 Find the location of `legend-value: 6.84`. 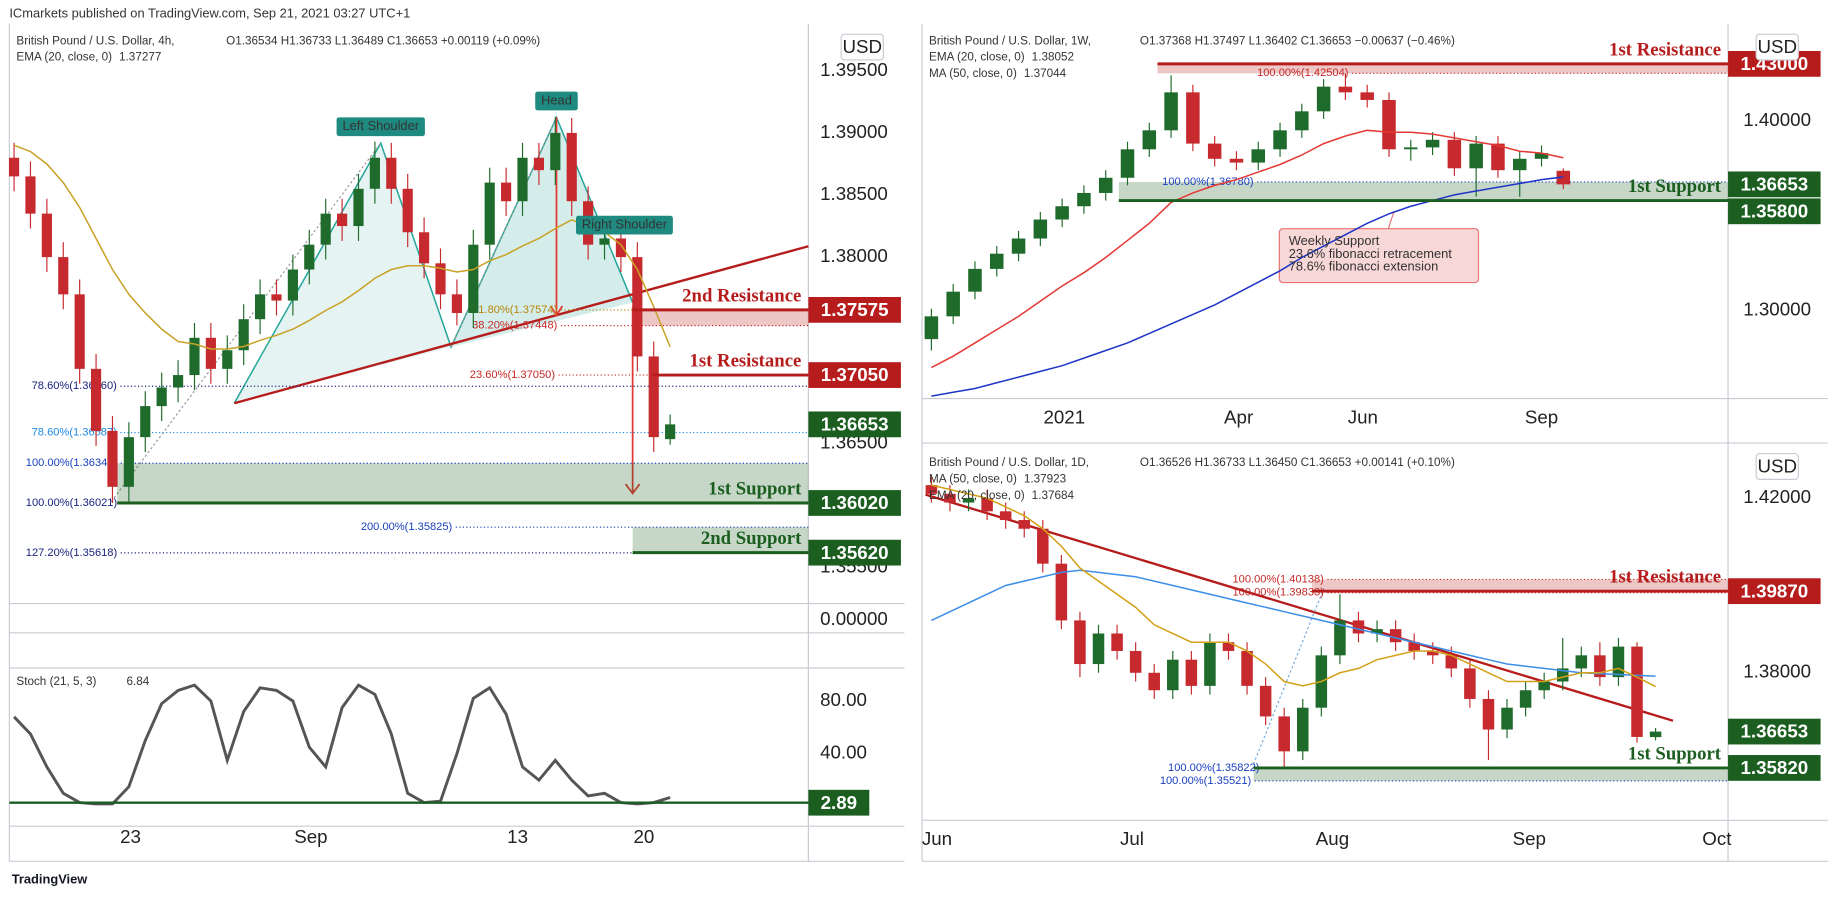

legend-value: 6.84 is located at coordinates (138, 681).